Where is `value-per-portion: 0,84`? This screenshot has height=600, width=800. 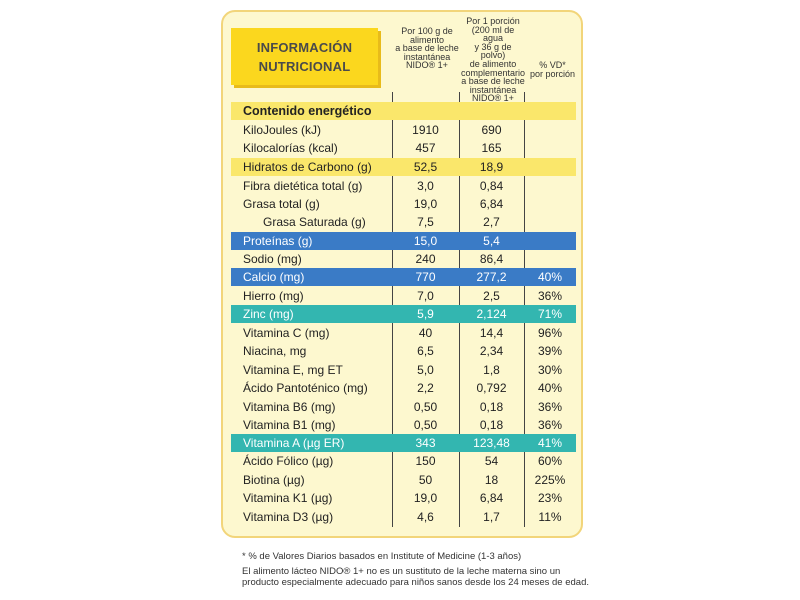
value-per-portion: 0,84 is located at coordinates (491, 186).